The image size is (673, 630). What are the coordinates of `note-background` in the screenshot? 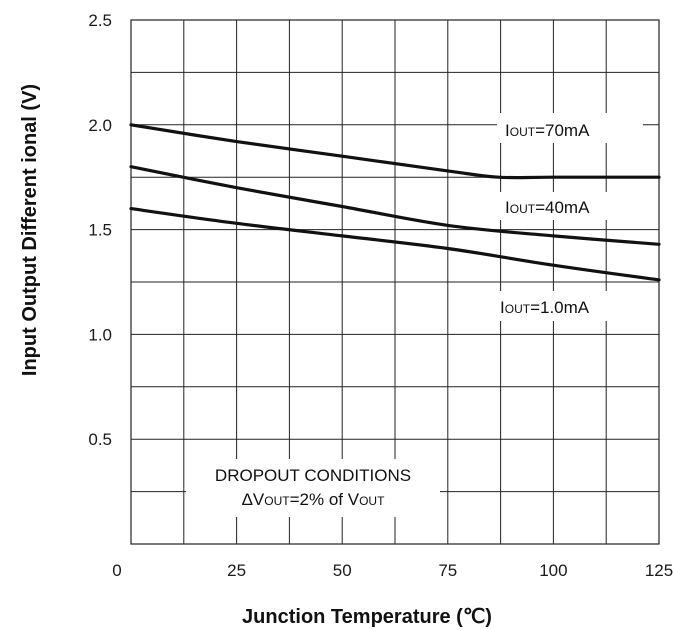 It's located at (313, 488).